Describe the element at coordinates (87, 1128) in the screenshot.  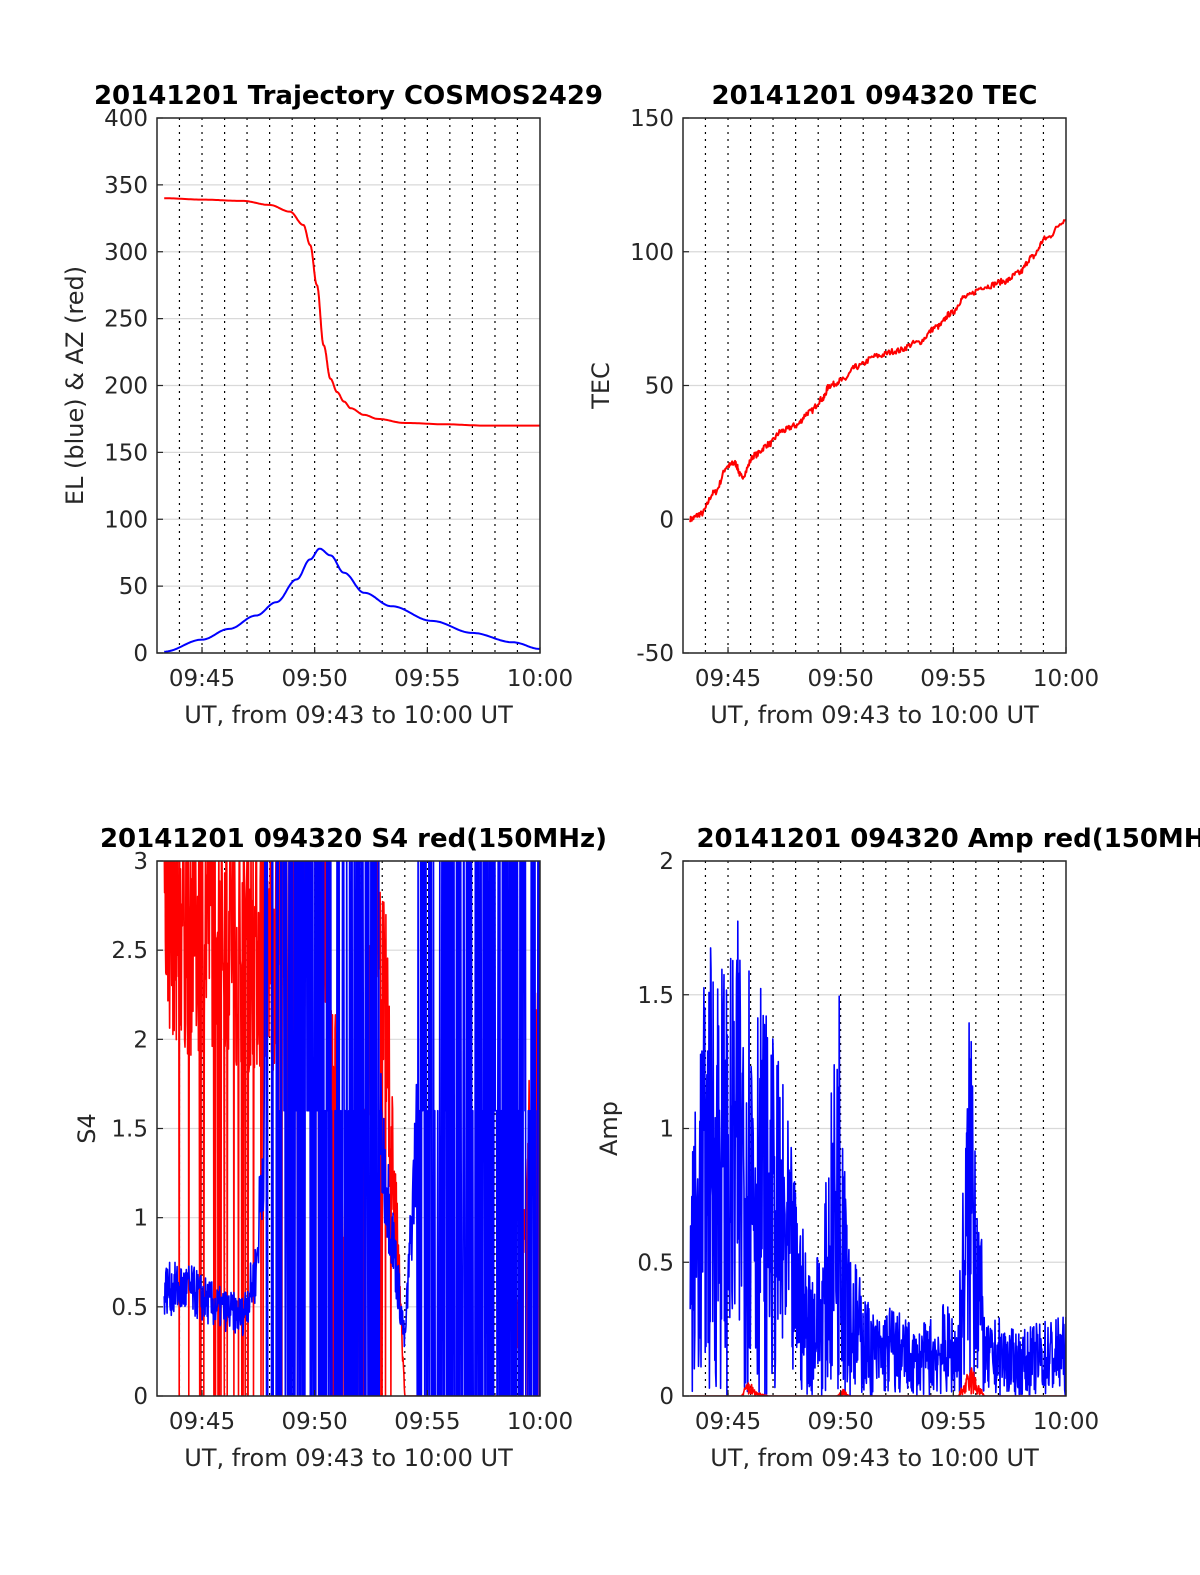
I see `y-axis-label: S4` at that location.